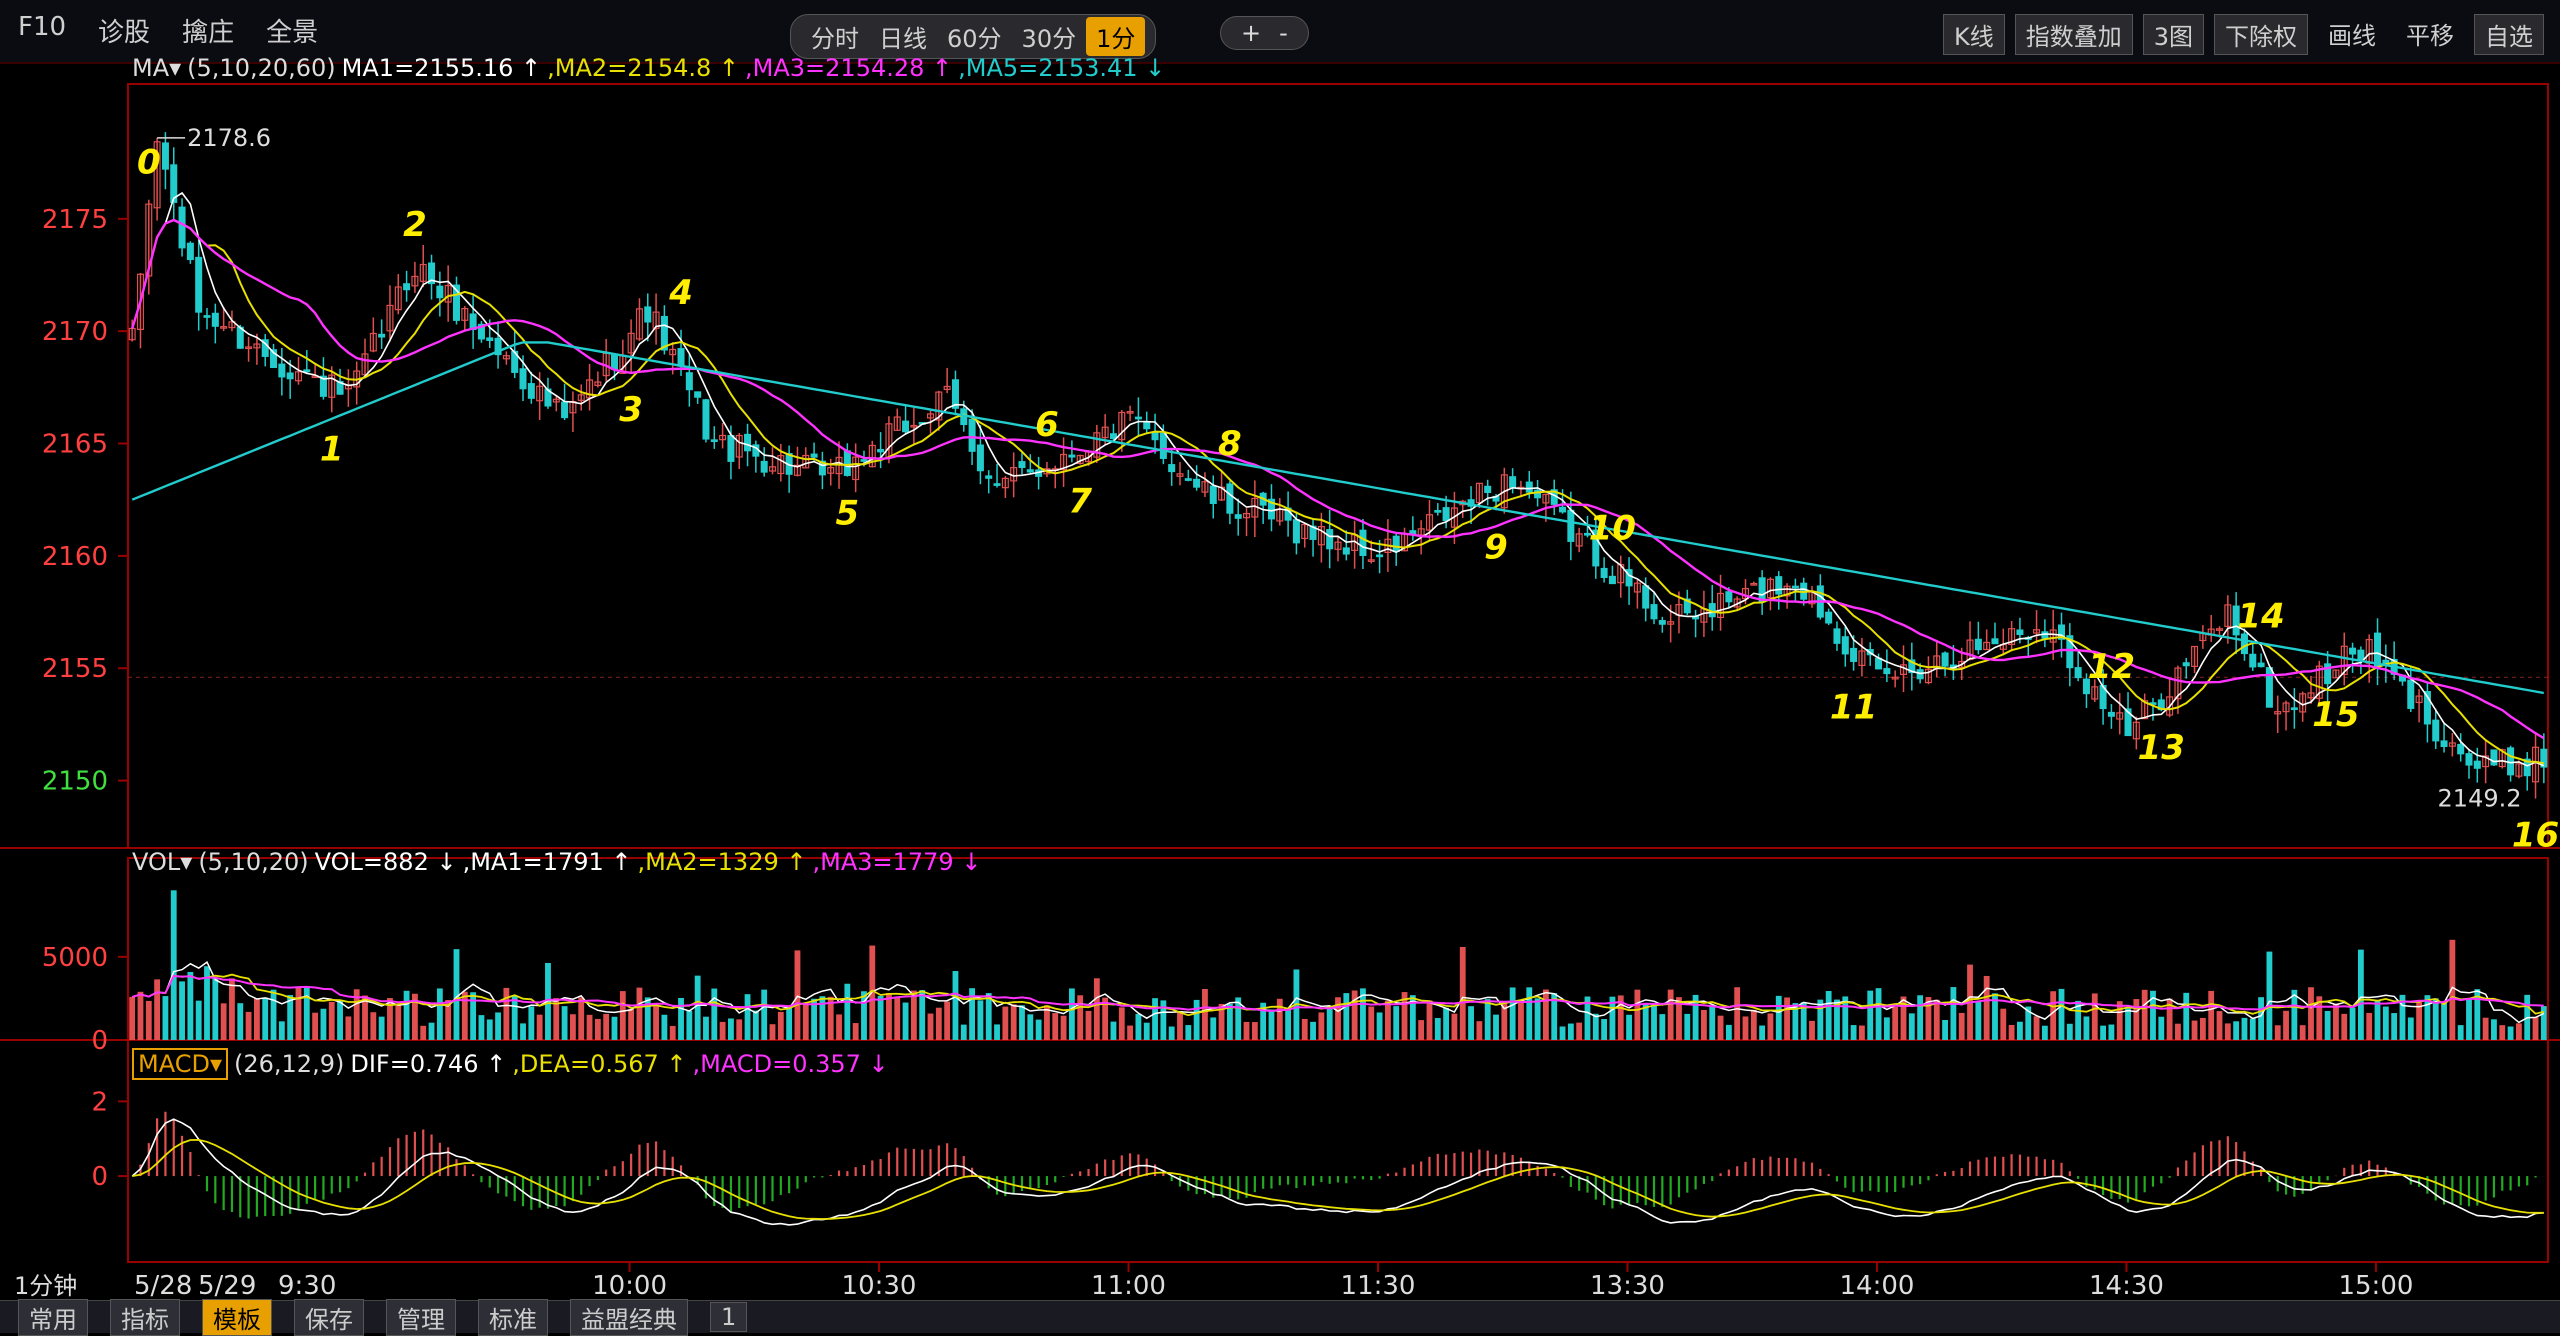  I want to click on right-toolbar: K线 指数叠加 3图 下除权 画线 平移 自选, so click(2243, 34).